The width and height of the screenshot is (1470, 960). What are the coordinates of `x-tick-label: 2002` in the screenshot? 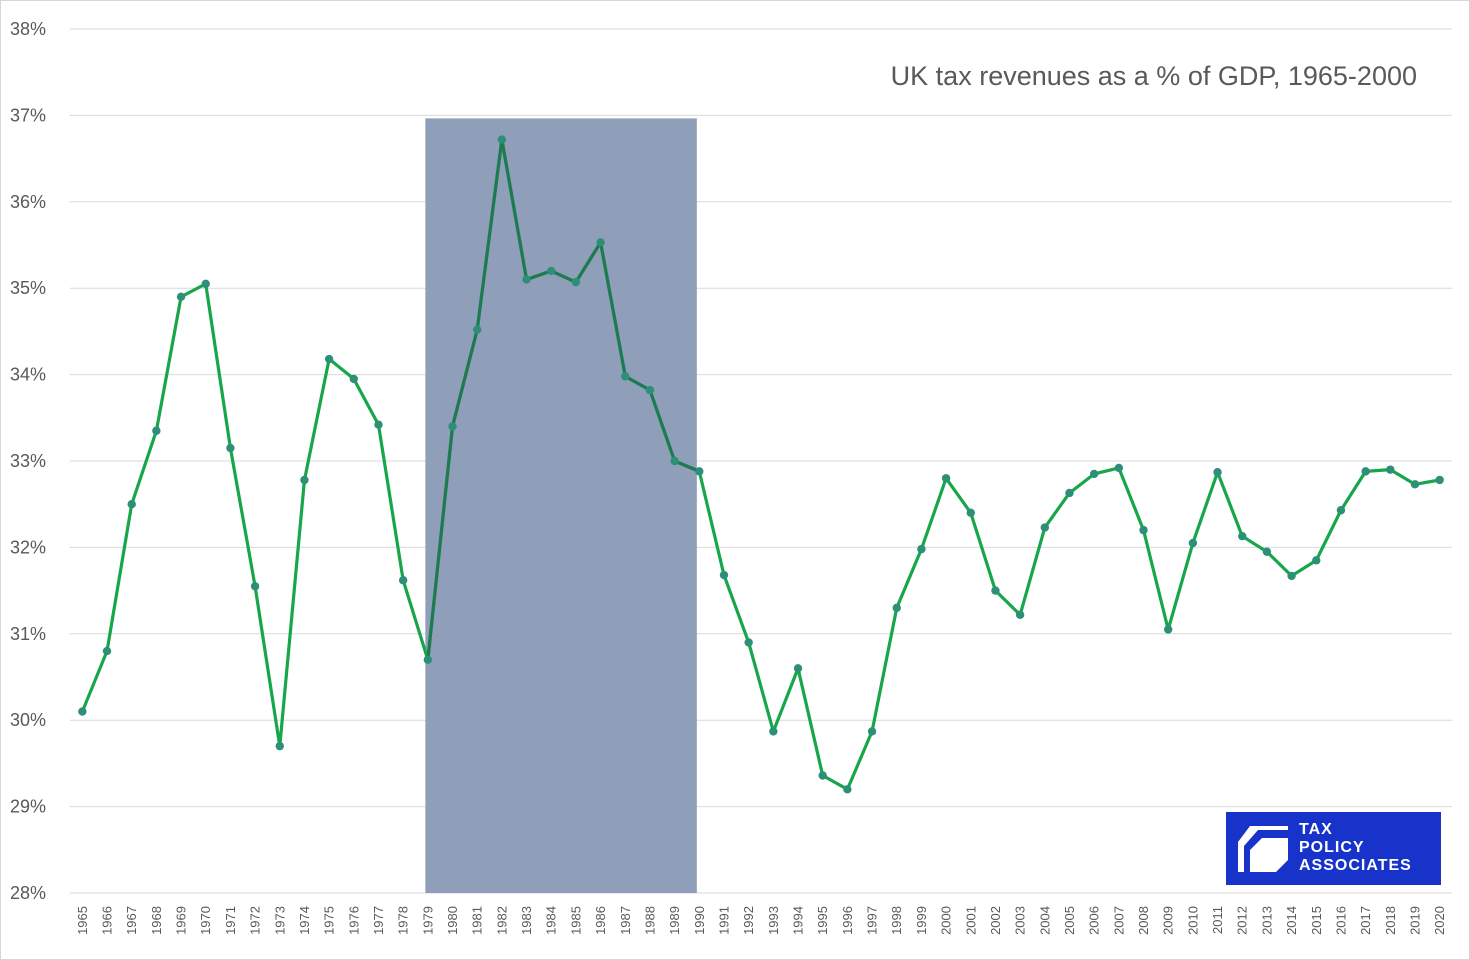 It's located at (995, 920).